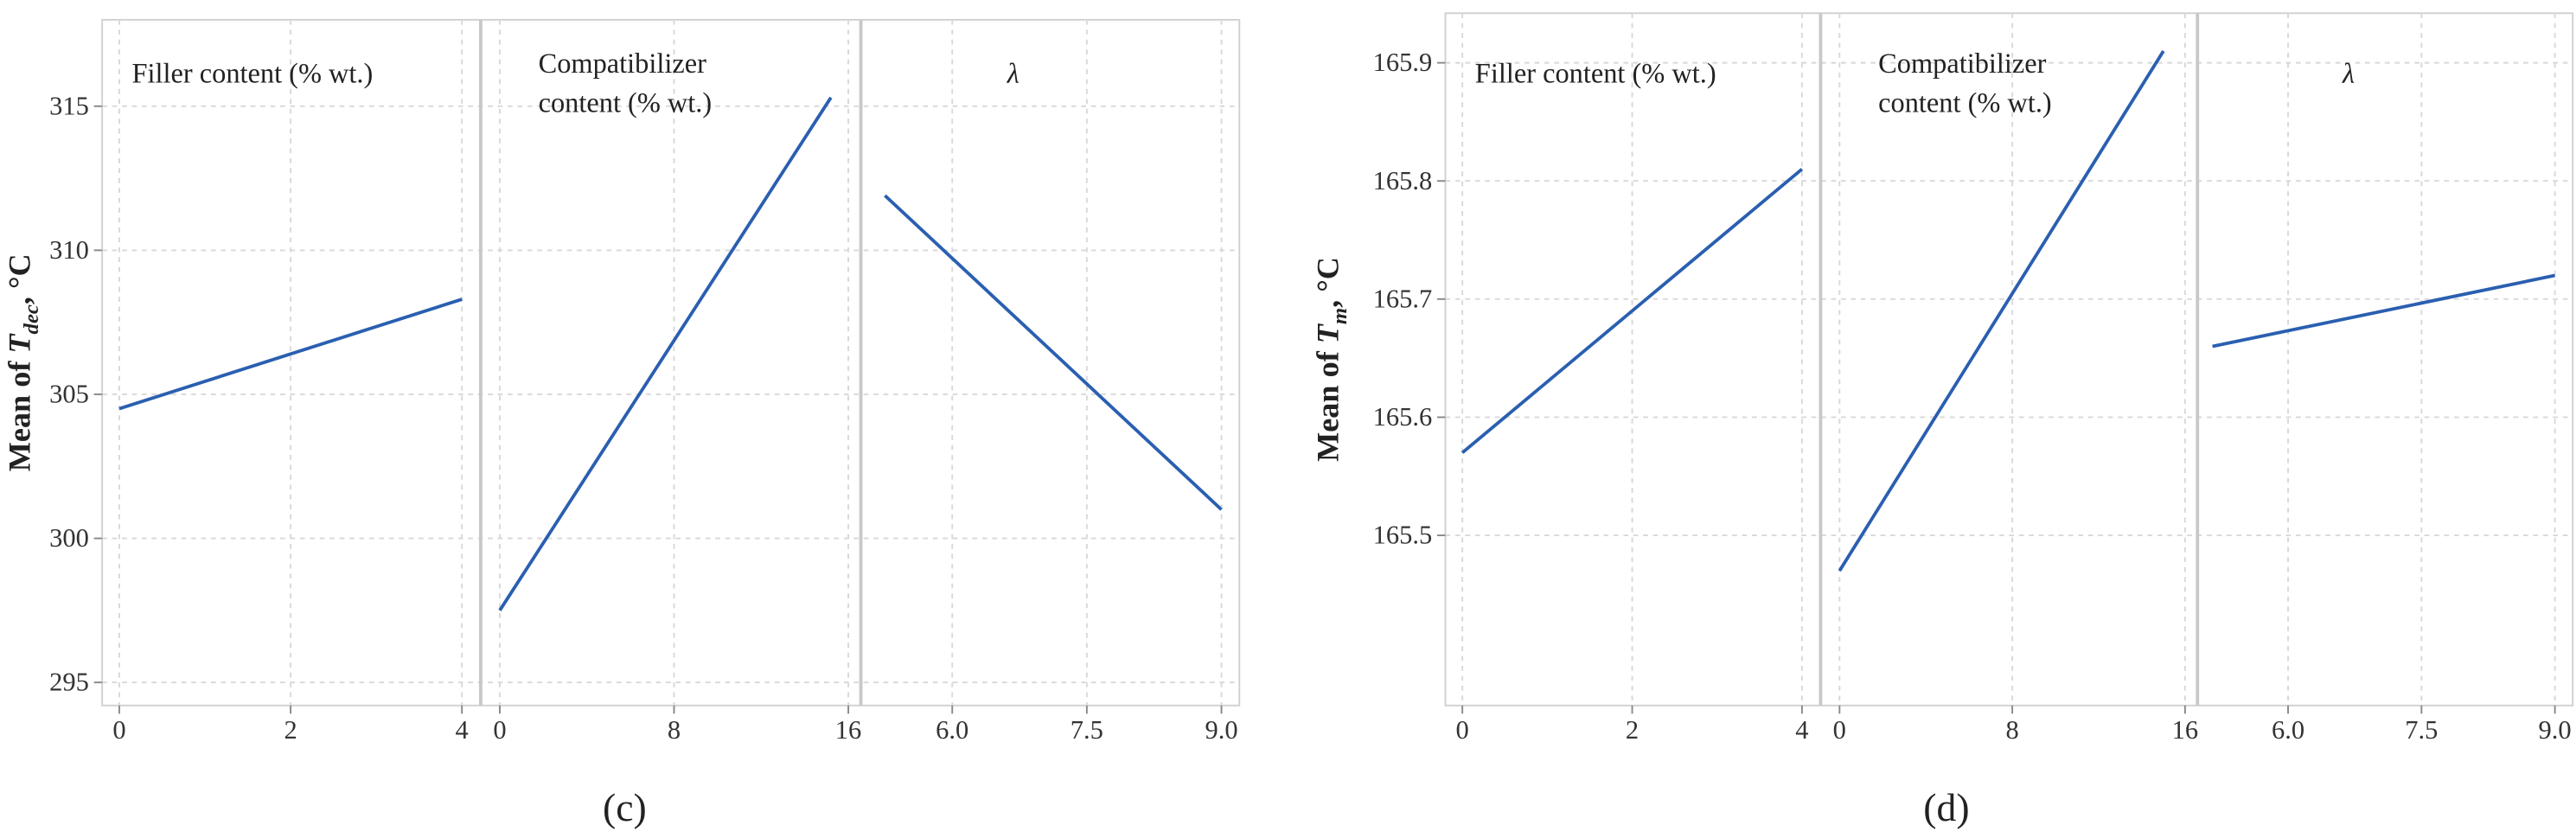 The height and width of the screenshot is (838, 2576). What do you see at coordinates (1340, 316) in the screenshot?
I see `y-label-sub: m` at bounding box center [1340, 316].